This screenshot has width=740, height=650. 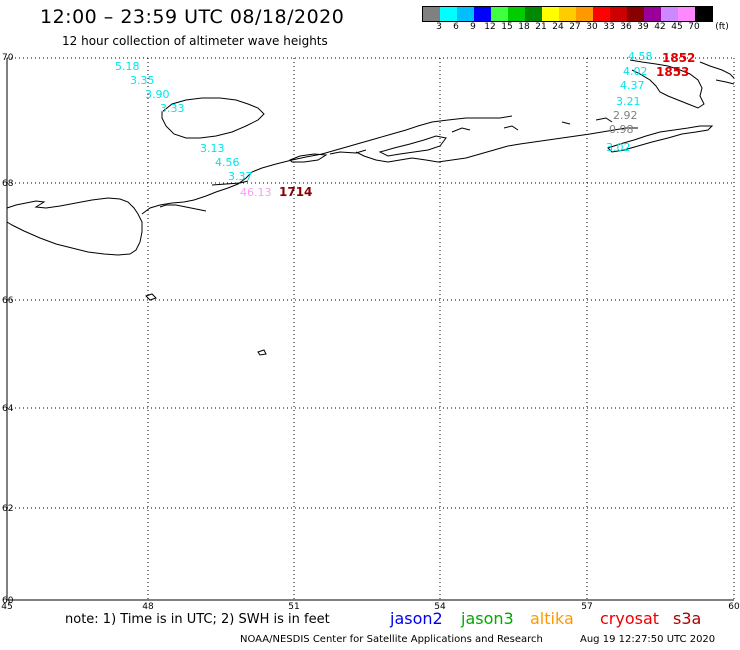 I want to click on legend-label: 15, so click(x=507, y=27).